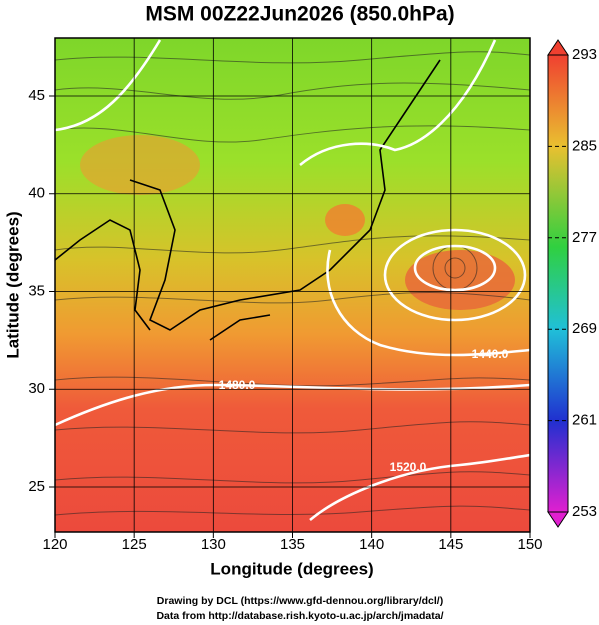 The width and height of the screenshot is (599, 625). I want to click on x-tick-label: 150, so click(529, 544).